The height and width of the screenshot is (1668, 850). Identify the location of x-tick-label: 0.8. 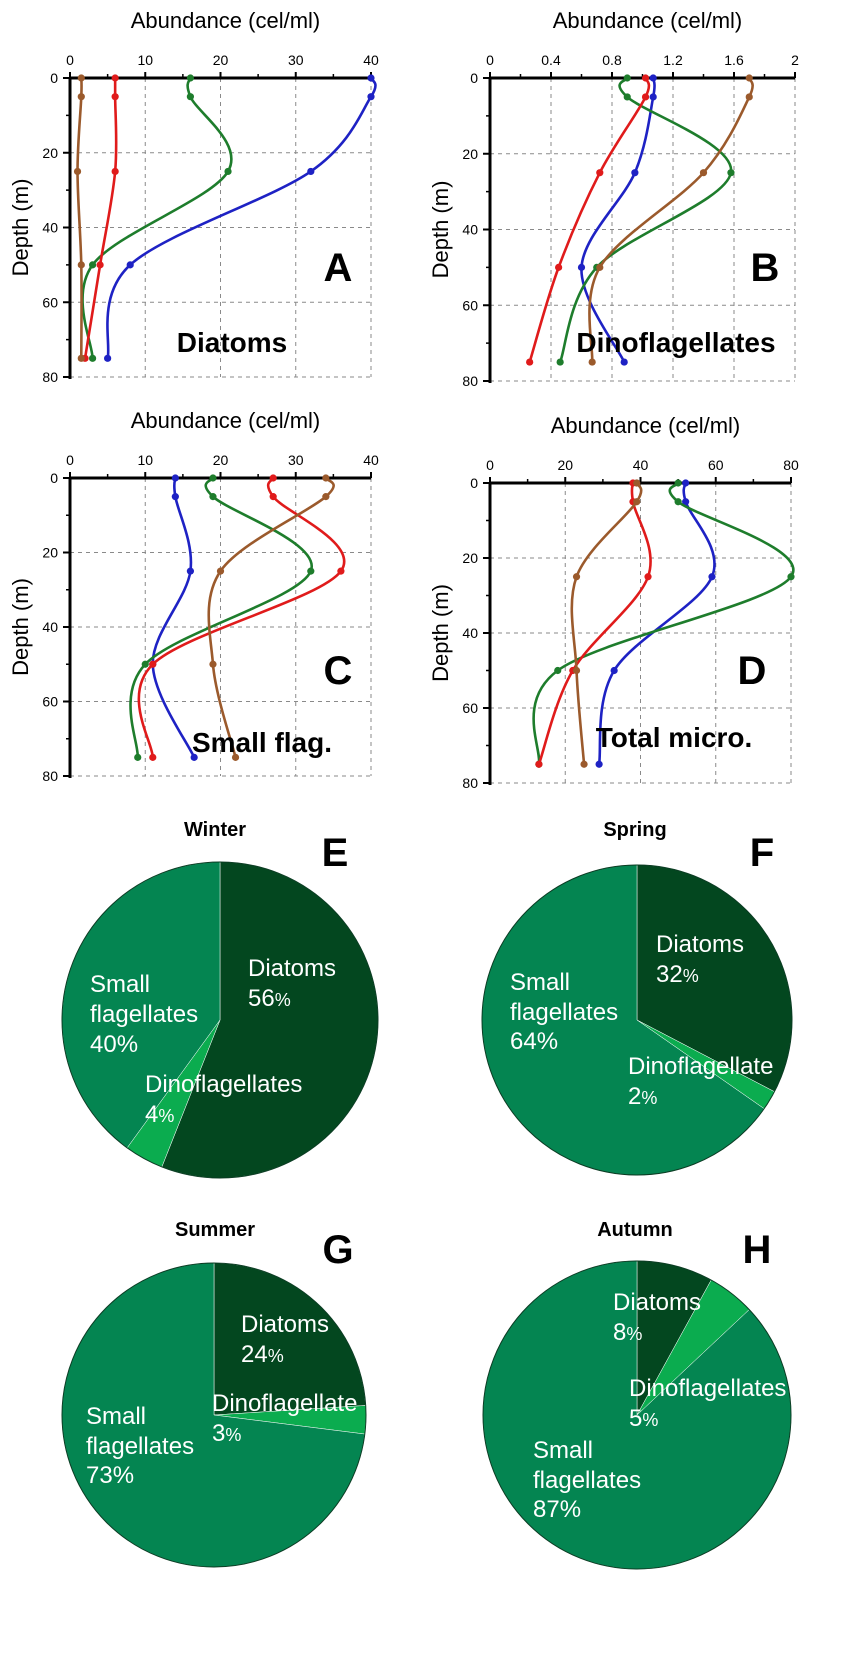
(612, 60).